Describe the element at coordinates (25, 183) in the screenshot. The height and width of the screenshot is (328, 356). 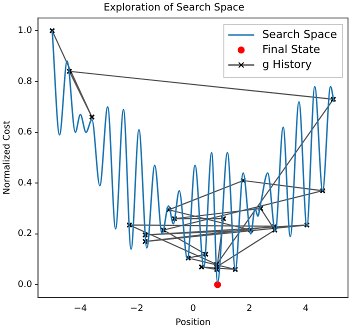
I see `y-tick-label: 0.4` at that location.